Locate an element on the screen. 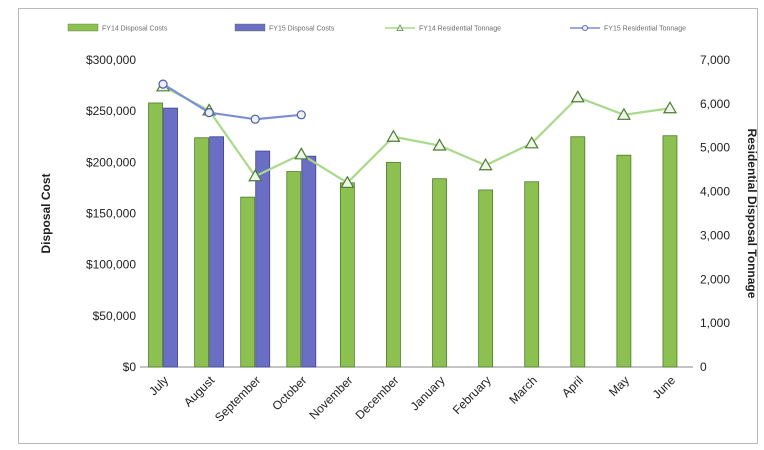 The height and width of the screenshot is (450, 764). y-left-tick-label: $250,000 is located at coordinates (111, 111).